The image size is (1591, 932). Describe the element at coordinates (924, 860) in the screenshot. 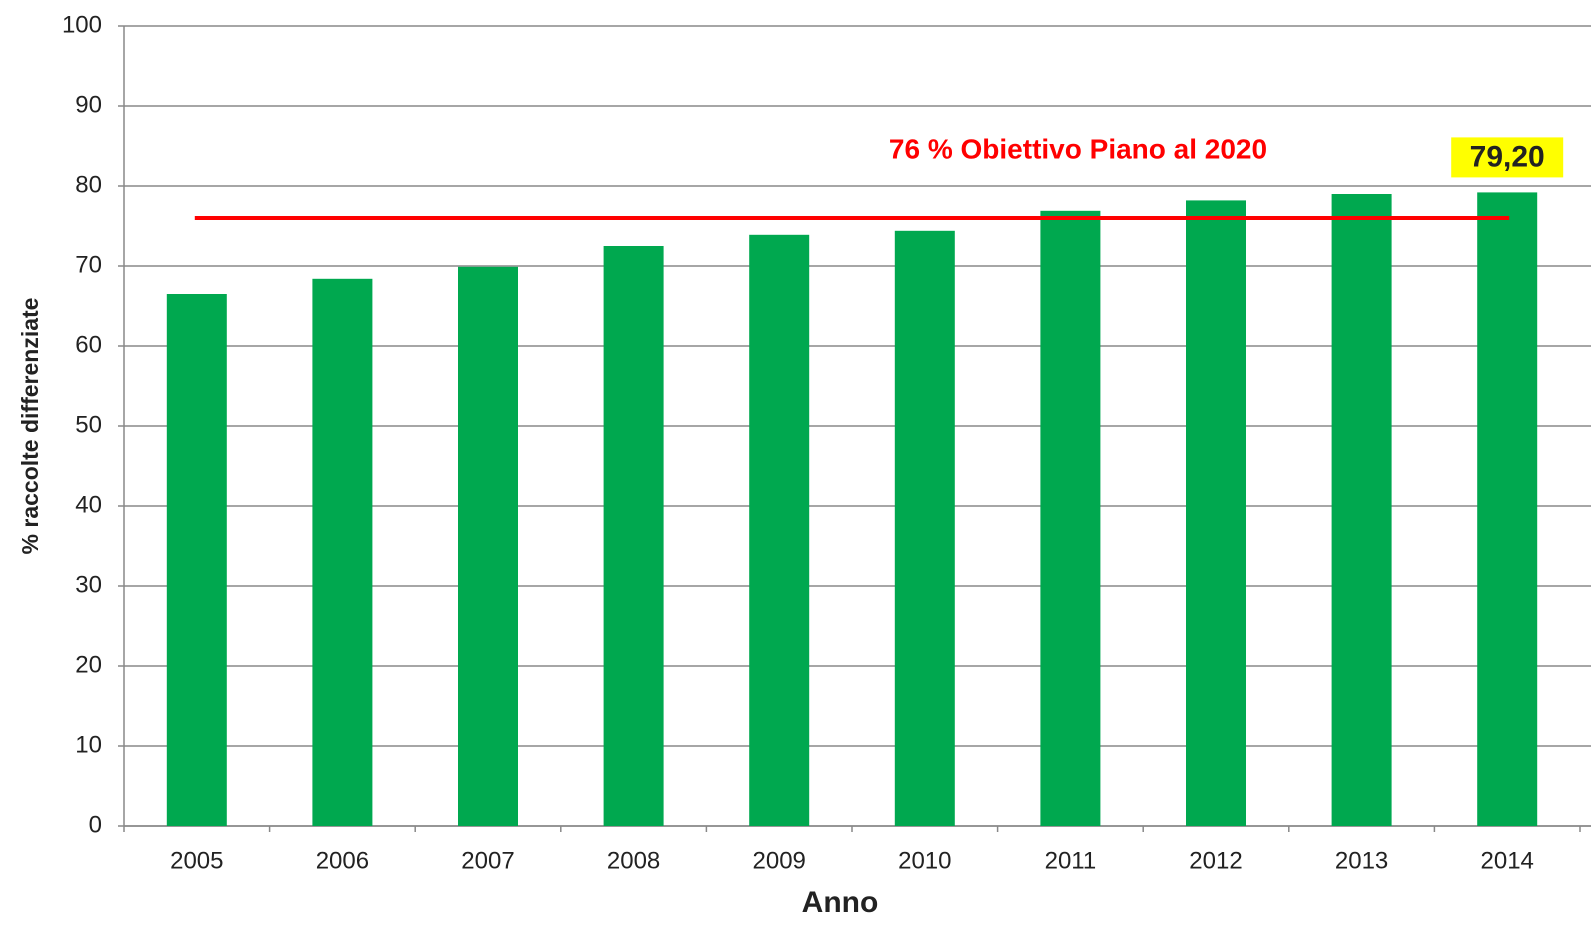

I see `x-tick-label: 2010` at that location.